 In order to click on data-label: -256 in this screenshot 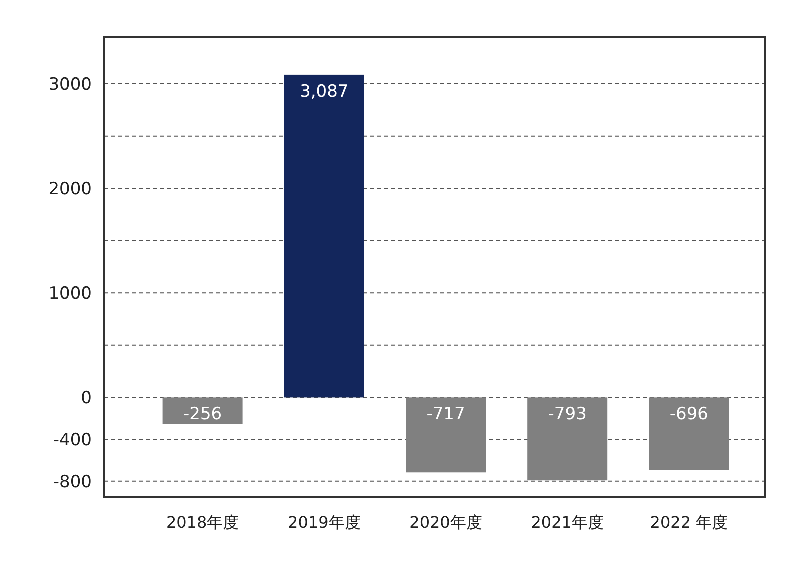, I will do `click(203, 414)`.